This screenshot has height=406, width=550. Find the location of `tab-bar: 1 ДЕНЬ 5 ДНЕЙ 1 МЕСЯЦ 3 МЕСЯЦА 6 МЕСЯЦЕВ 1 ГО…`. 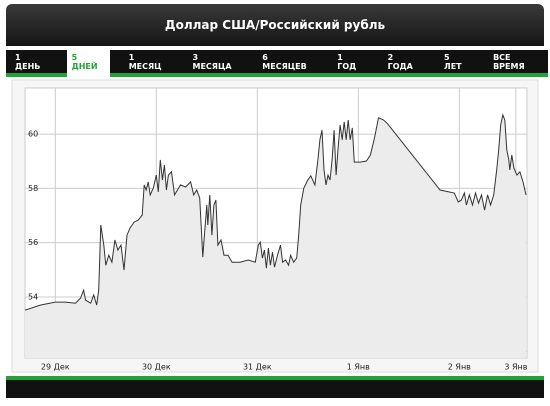

tab-bar: 1 ДЕНЬ 5 ДНЕЙ 1 МЕСЯЦ 3 МЕСЯЦА 6 МЕСЯЦЕВ 1 ГО… is located at coordinates (277, 61).